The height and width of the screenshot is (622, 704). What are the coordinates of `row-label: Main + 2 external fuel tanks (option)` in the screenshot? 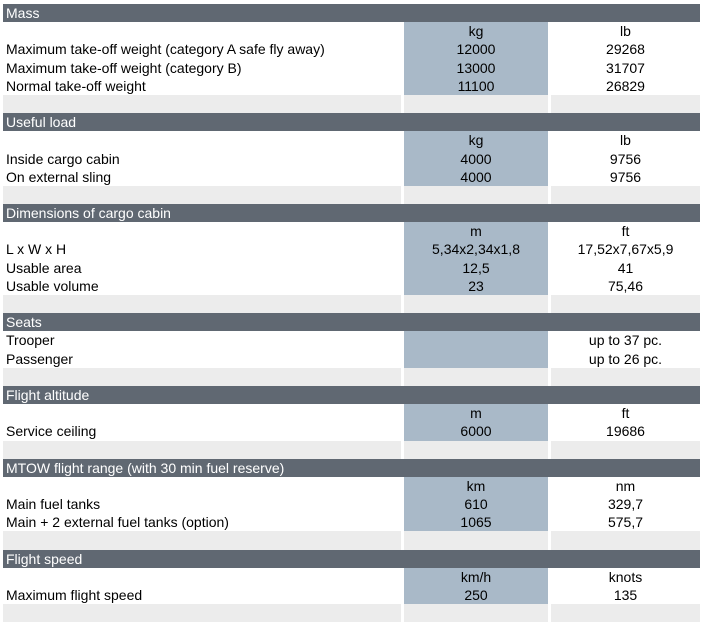 It's located at (202, 522).